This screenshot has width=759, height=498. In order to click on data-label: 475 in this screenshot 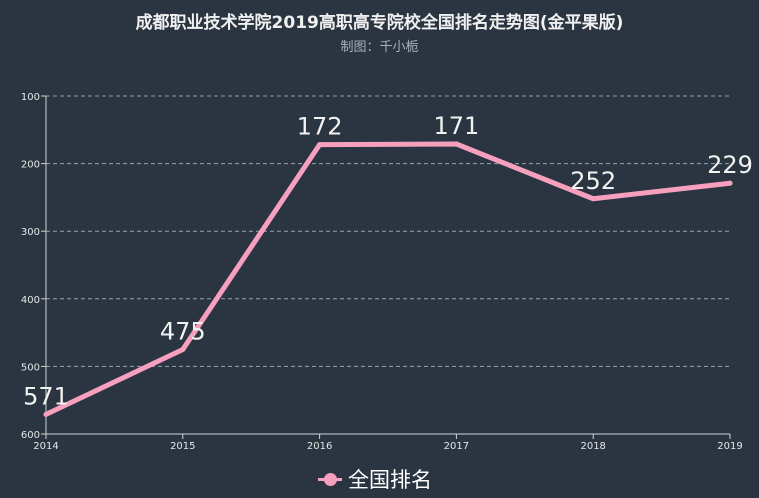, I will do `click(183, 332)`.